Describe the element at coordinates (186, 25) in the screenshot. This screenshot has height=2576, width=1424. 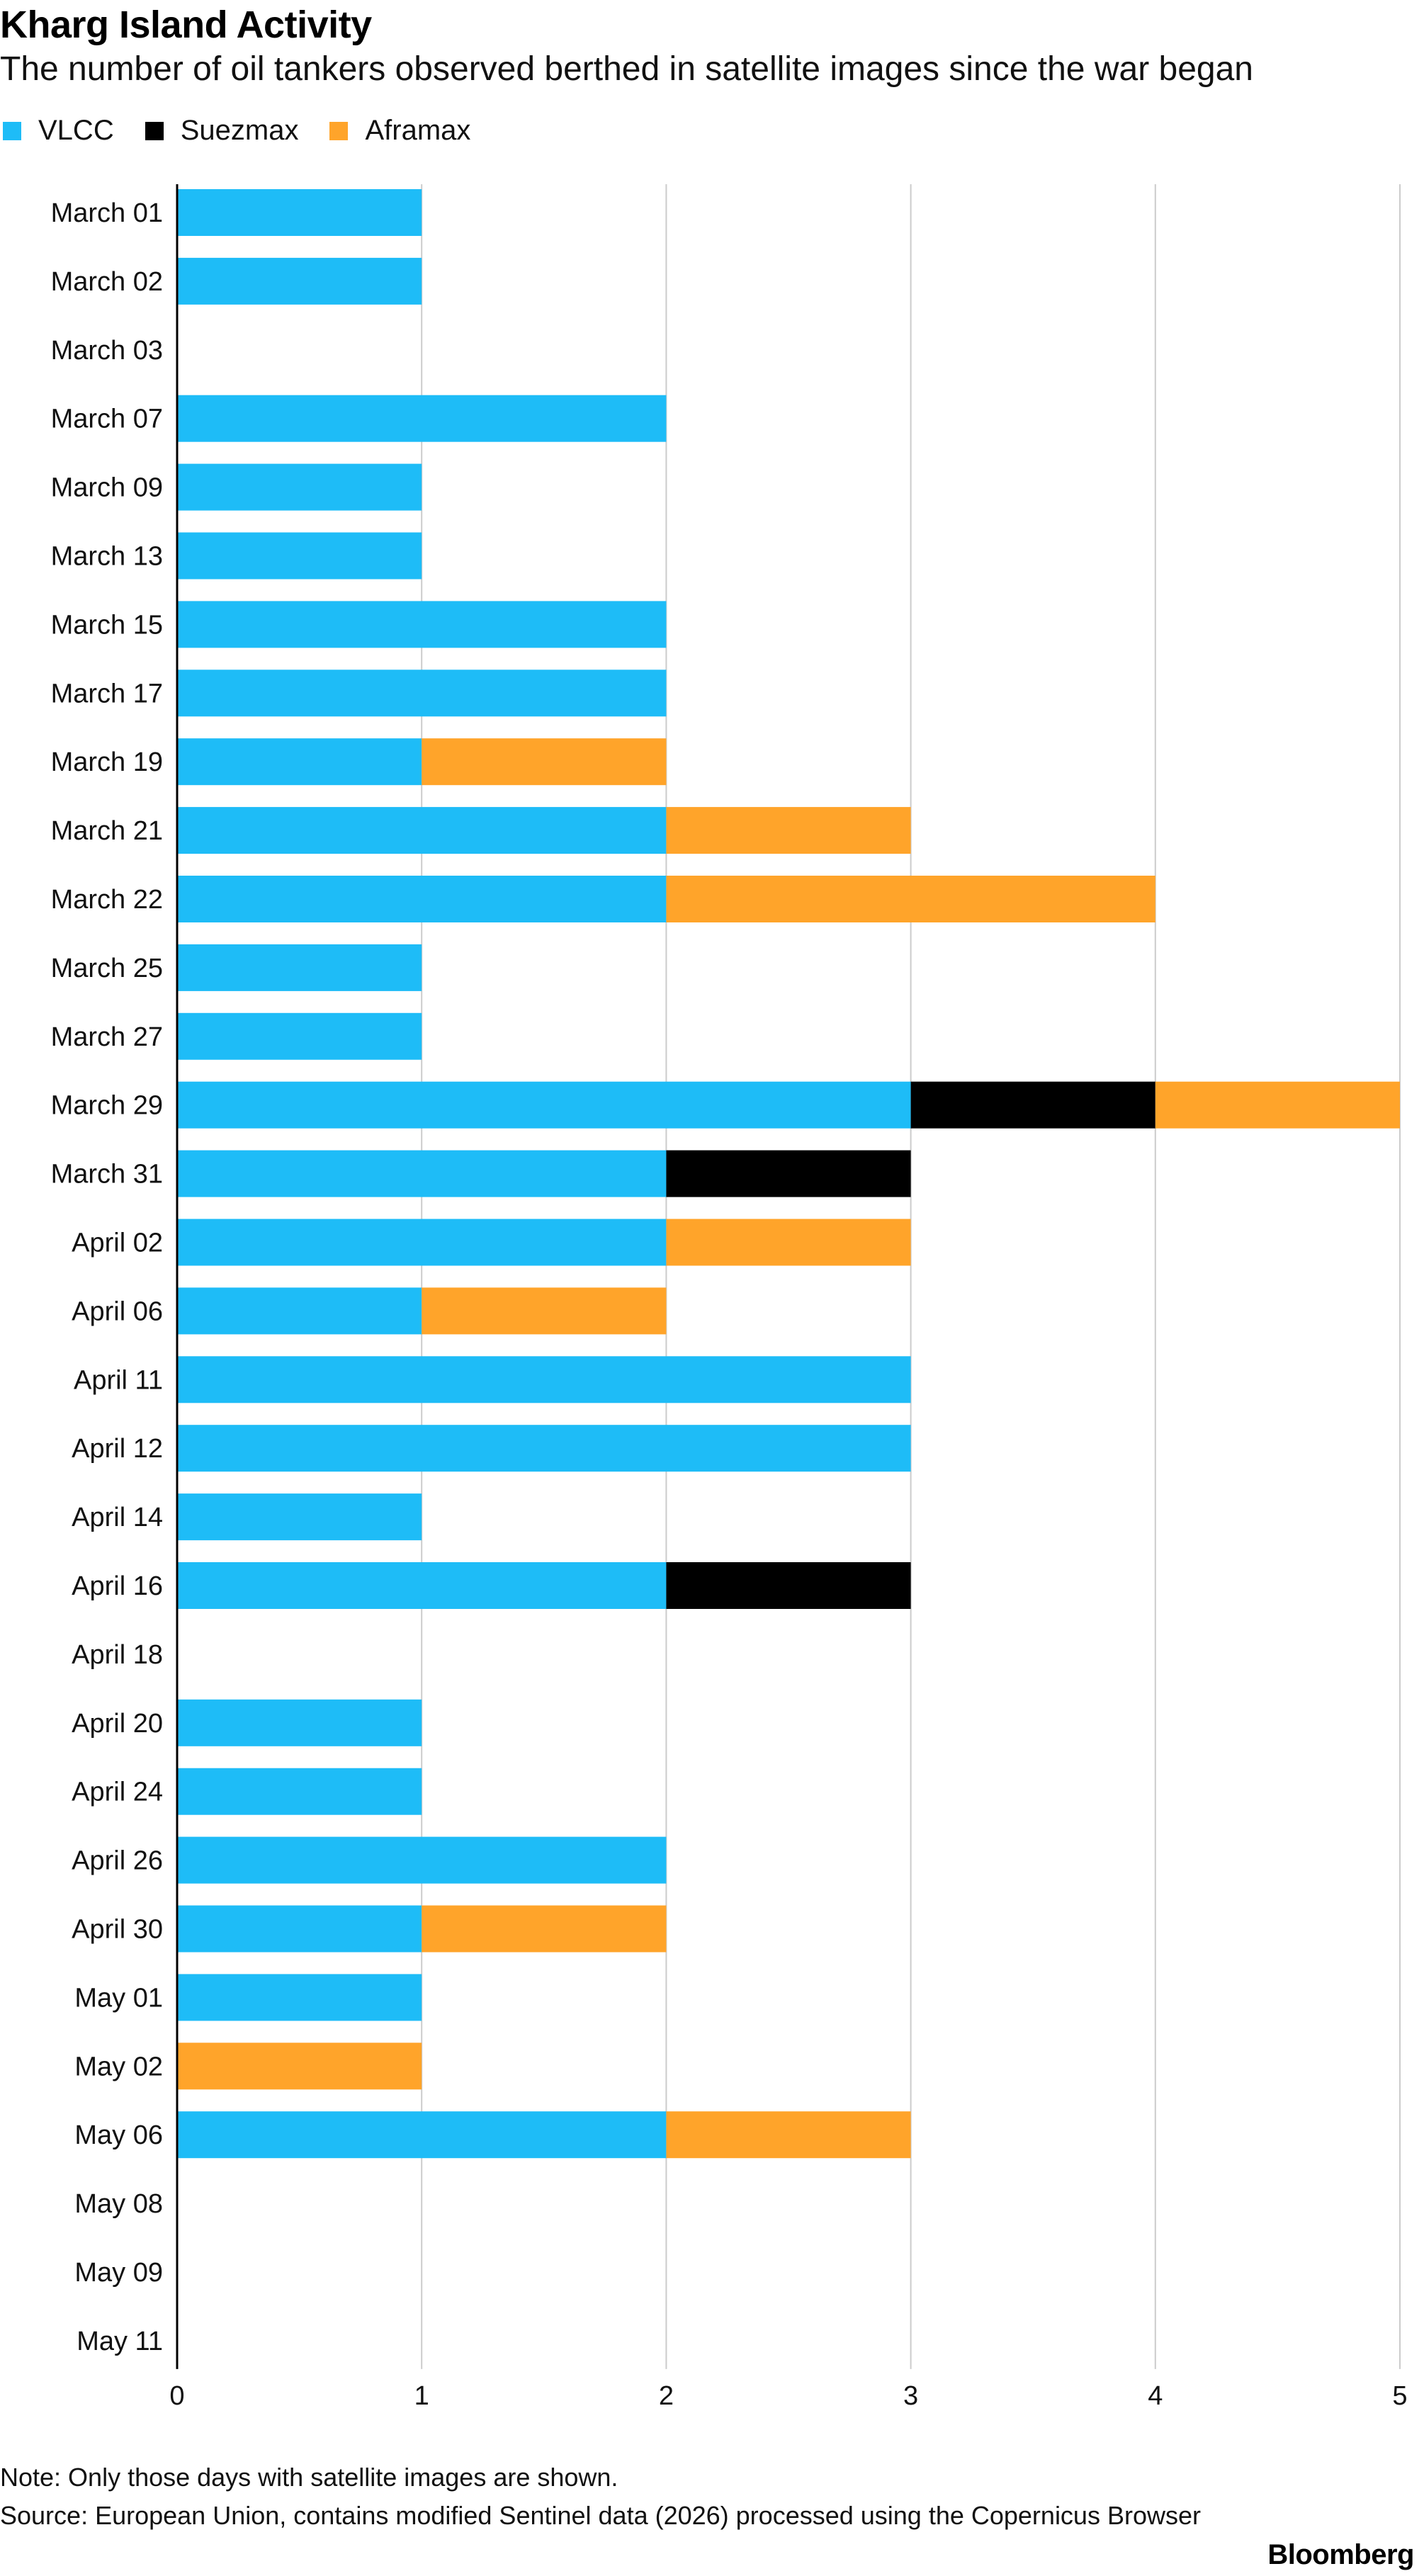
I see `chart-title: Kharg Island Activity` at that location.